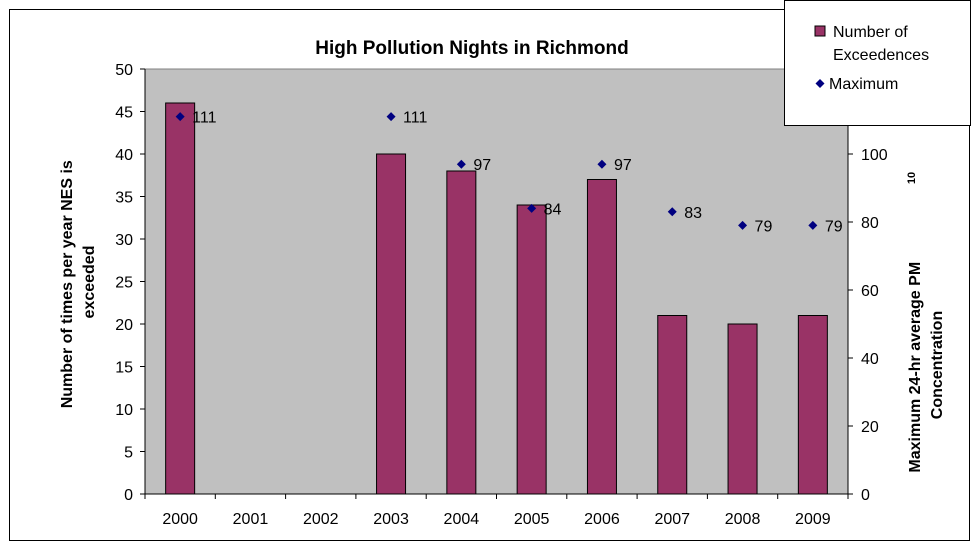 The width and height of the screenshot is (979, 556). I want to click on left-tick-label-25: 25, so click(124, 283).